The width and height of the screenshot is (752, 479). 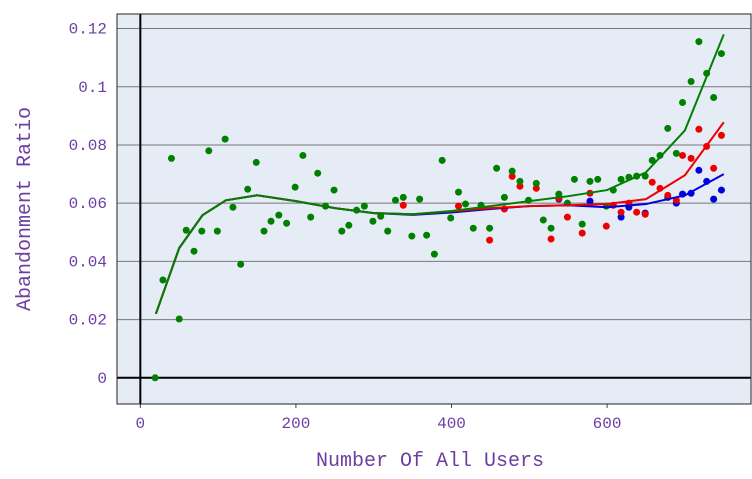 What do you see at coordinates (430, 461) in the screenshot?
I see `x-axis-title: Number Of All Users` at bounding box center [430, 461].